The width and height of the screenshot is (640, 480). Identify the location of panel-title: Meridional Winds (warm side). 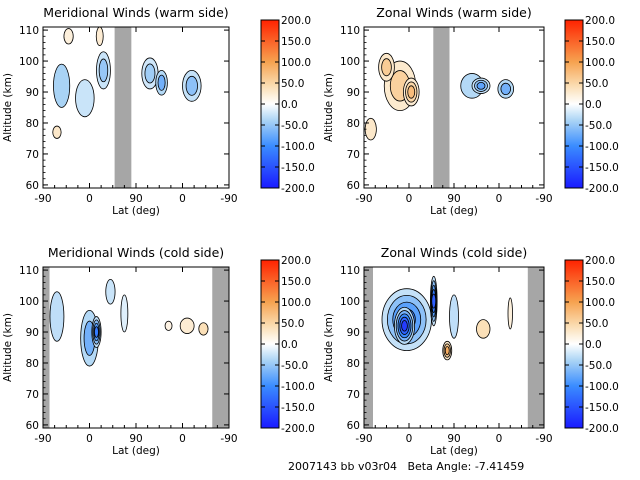
(135, 12).